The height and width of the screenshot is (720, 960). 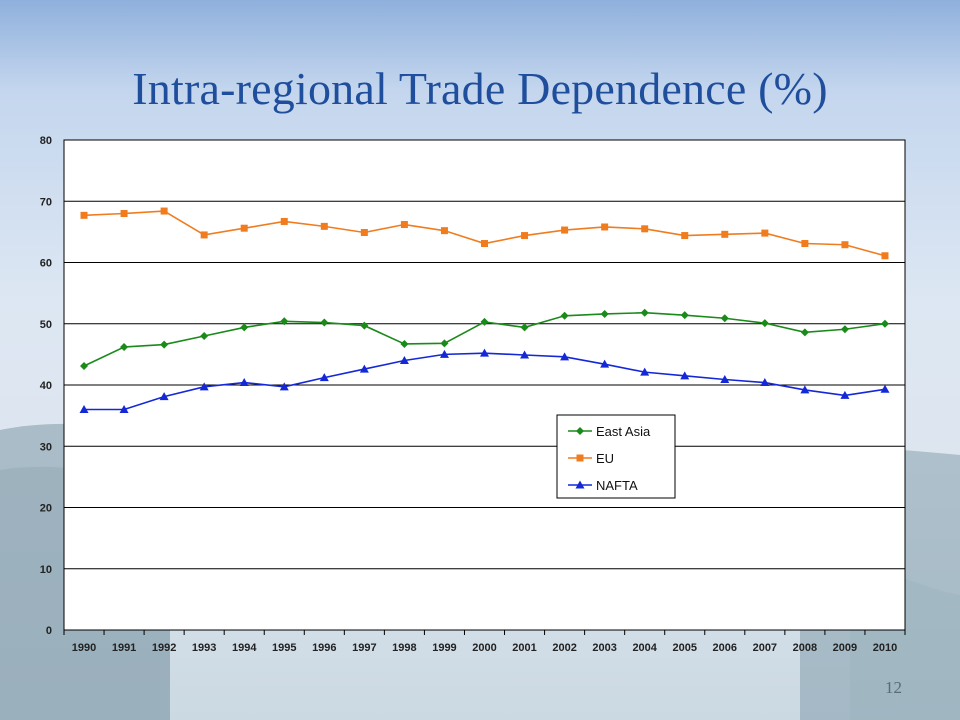 What do you see at coordinates (46, 447) in the screenshot?
I see `y-tick-label: 30` at bounding box center [46, 447].